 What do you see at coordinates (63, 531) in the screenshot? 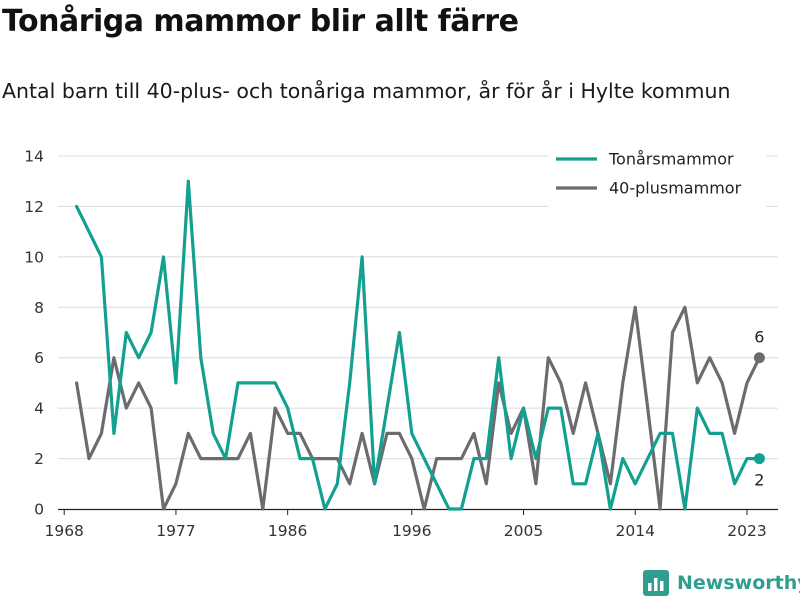
I see `x-tick-label: 1968` at bounding box center [63, 531].